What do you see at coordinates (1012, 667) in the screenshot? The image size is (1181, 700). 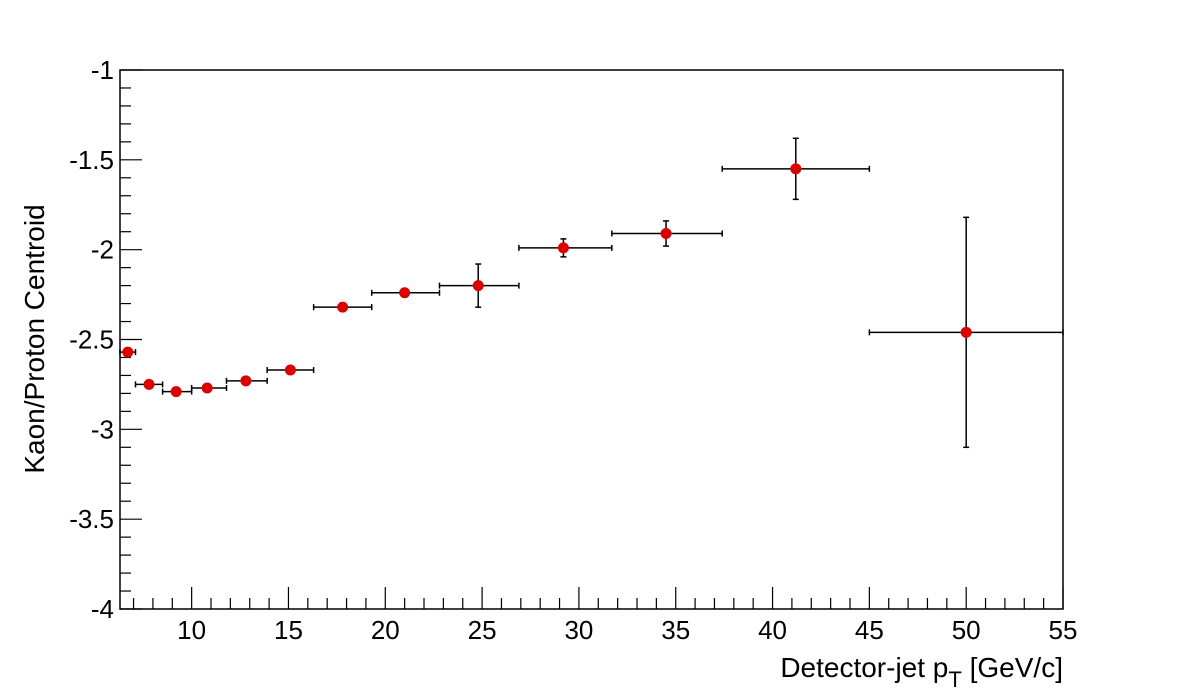 I see `x-axis-title-unit: [GeV/c]` at bounding box center [1012, 667].